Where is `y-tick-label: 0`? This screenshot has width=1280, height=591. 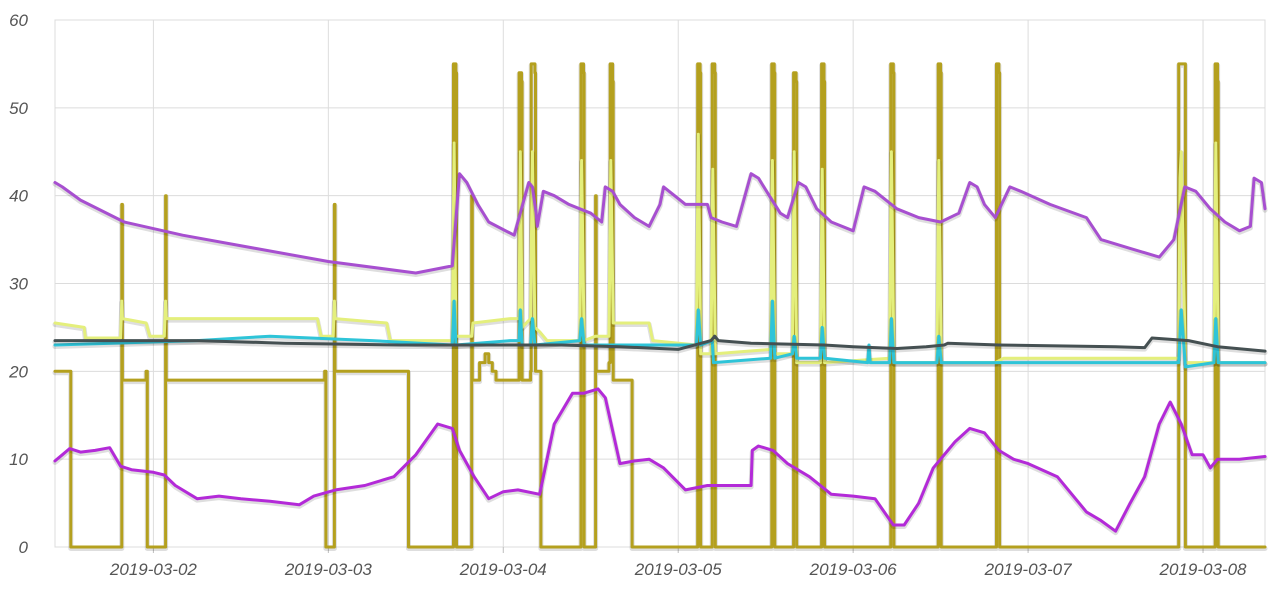 y-tick-label: 0 is located at coordinates (24, 547).